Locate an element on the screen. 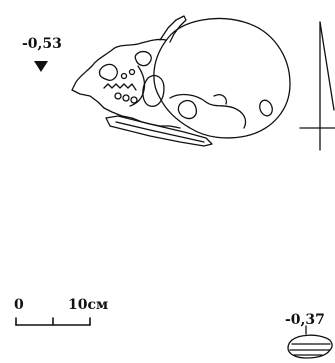  scale-bar is located at coordinates (53, 321).